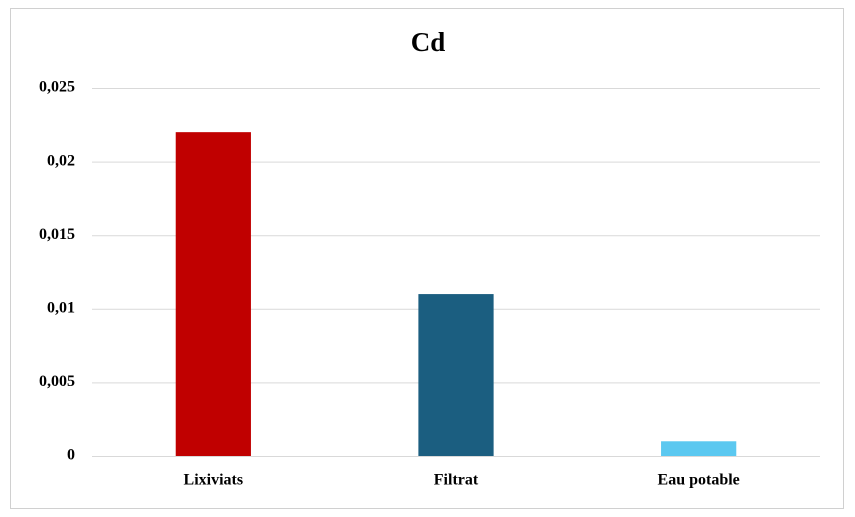 The width and height of the screenshot is (855, 517). I want to click on y-tick-label: 0, so click(71, 455).